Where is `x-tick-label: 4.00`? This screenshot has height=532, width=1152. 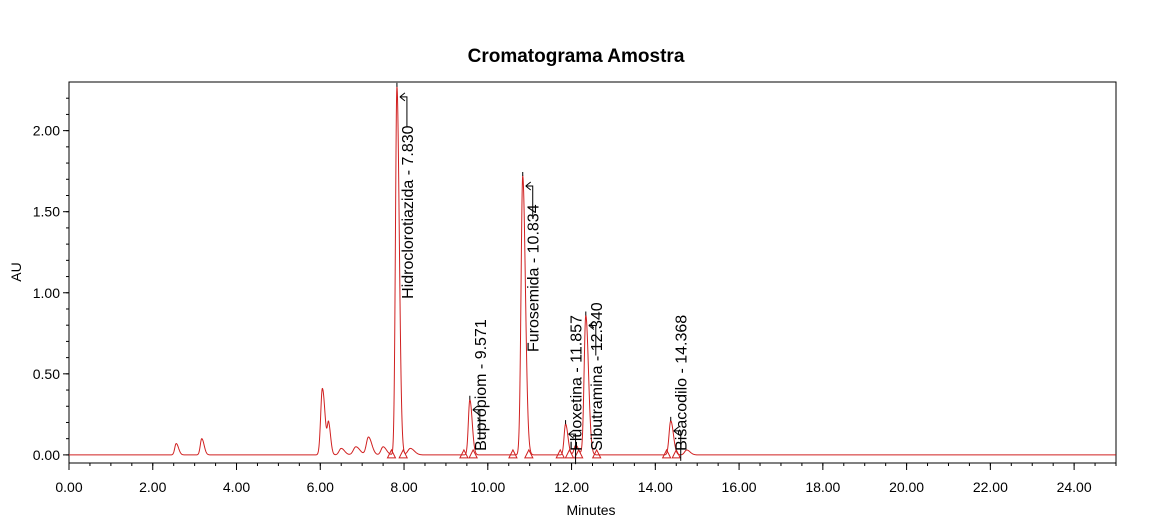 x-tick-label: 4.00 is located at coordinates (236, 487).